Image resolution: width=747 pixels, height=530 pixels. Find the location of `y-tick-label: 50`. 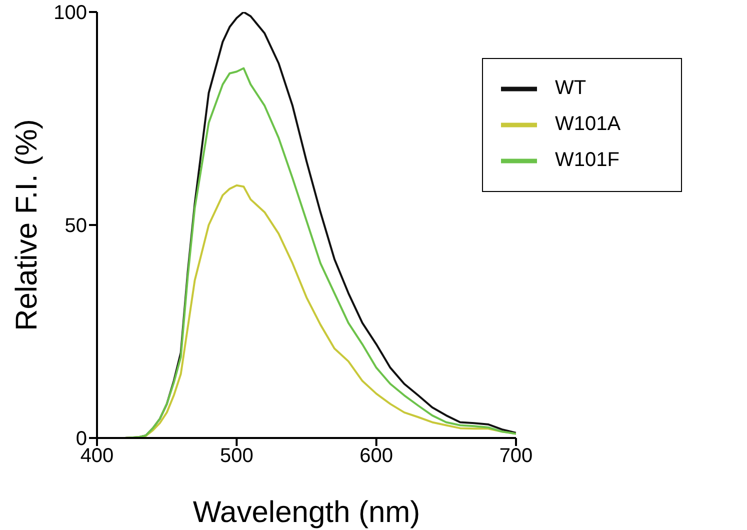

y-tick-label: 50 is located at coordinates (75, 226).